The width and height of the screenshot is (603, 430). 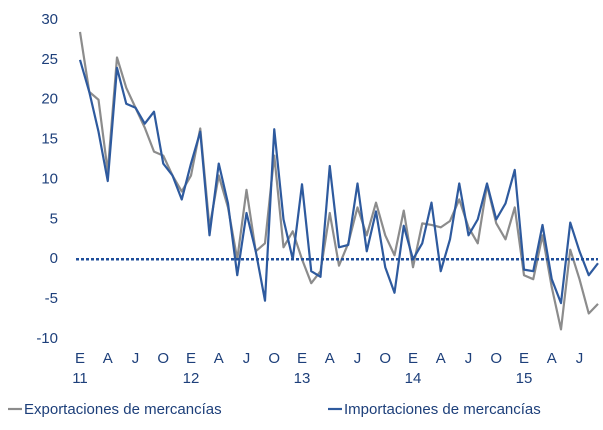 I want to click on y-tick-label: 5, so click(x=54, y=218).